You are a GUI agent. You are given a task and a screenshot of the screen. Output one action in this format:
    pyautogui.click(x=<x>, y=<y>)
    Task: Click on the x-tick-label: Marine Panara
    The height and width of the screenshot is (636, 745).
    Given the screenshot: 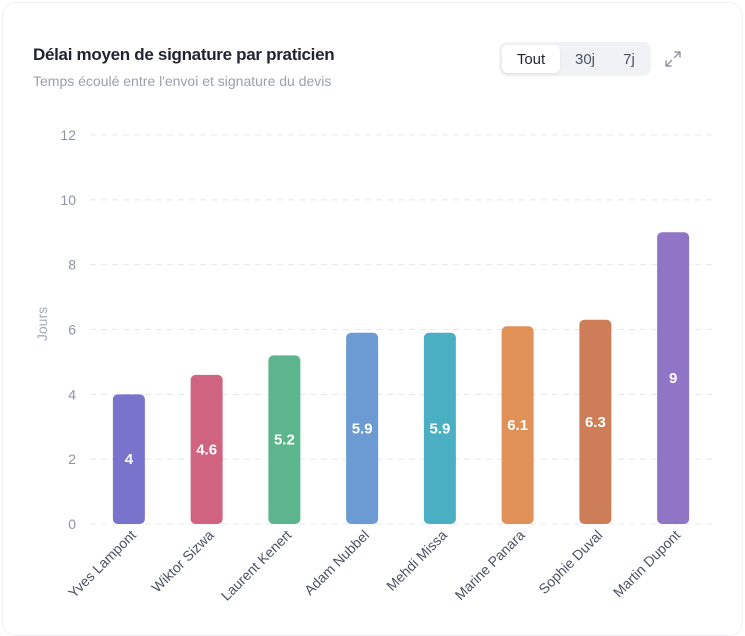 What is the action you would take?
    pyautogui.click(x=490, y=565)
    